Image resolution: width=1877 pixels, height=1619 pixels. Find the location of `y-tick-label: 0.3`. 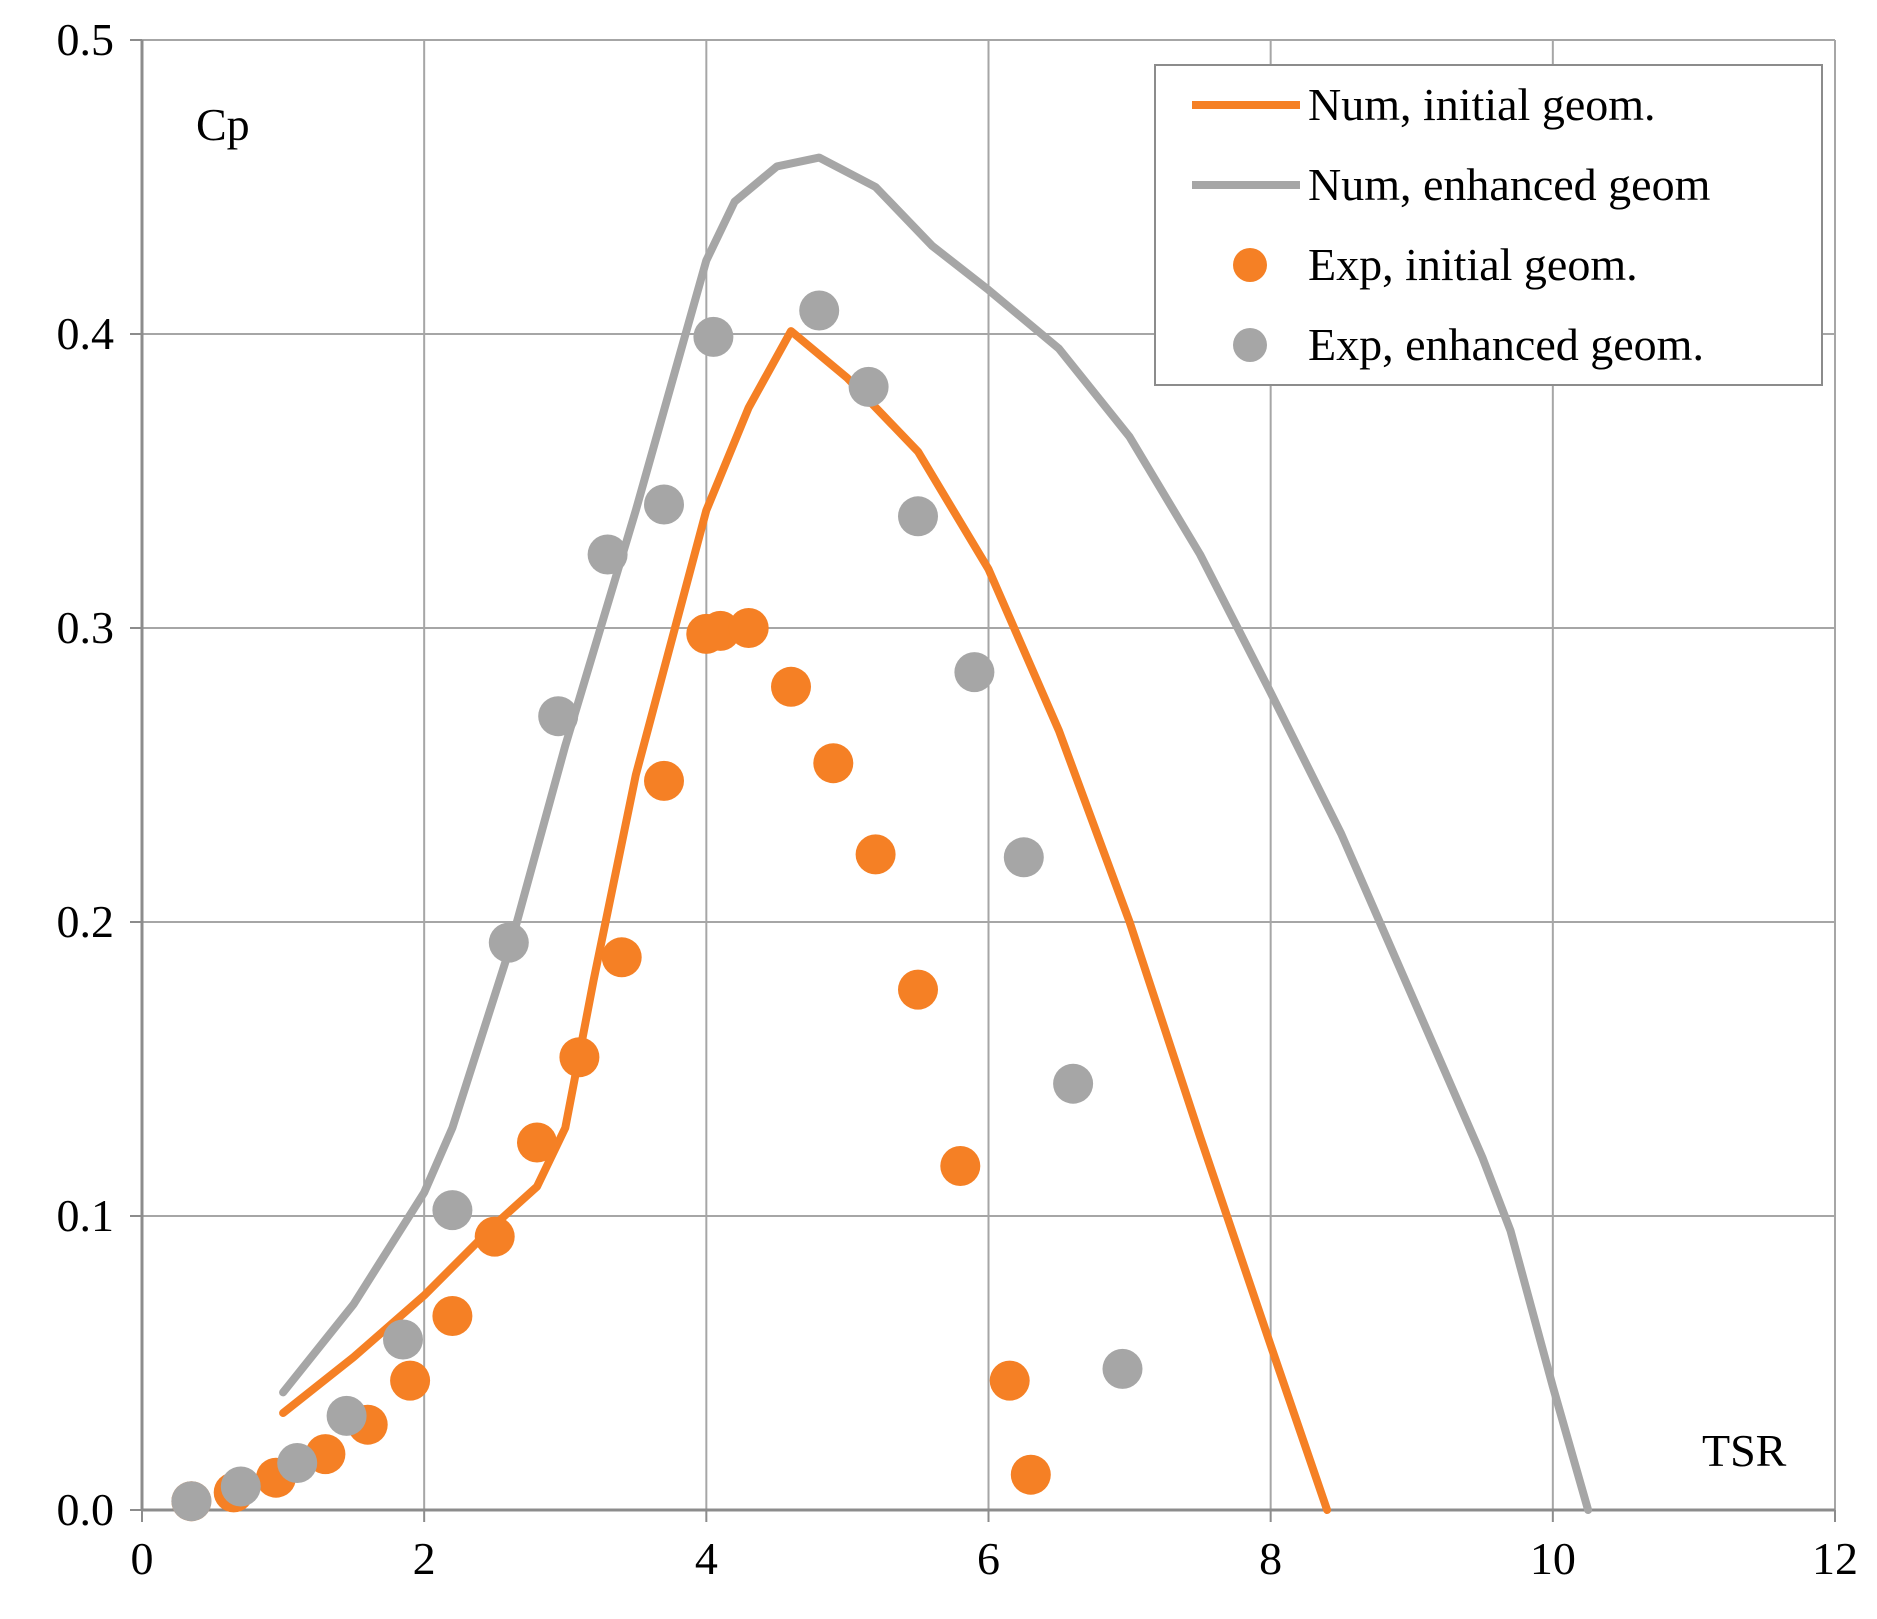

y-tick-label: 0.3 is located at coordinates (86, 627).